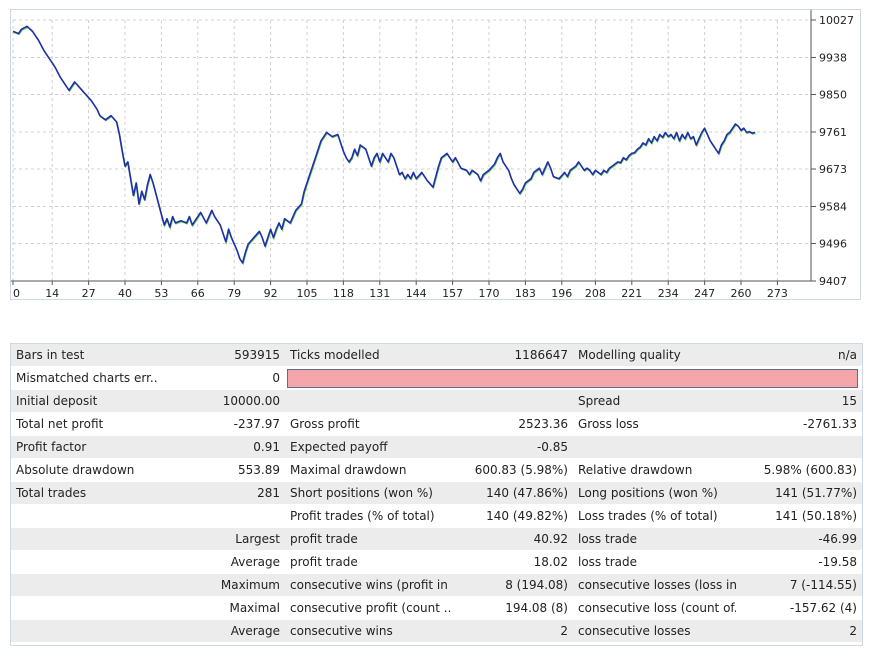 This screenshot has width=870, height=654. I want to click on y-tick-label: 9584, so click(833, 206).